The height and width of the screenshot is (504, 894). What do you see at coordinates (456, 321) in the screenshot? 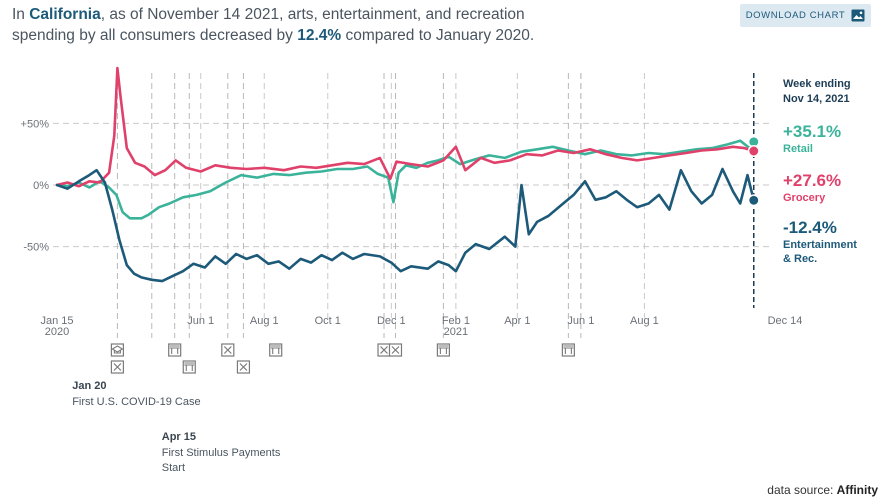
I see `x-tick-label: Feb 1` at bounding box center [456, 321].